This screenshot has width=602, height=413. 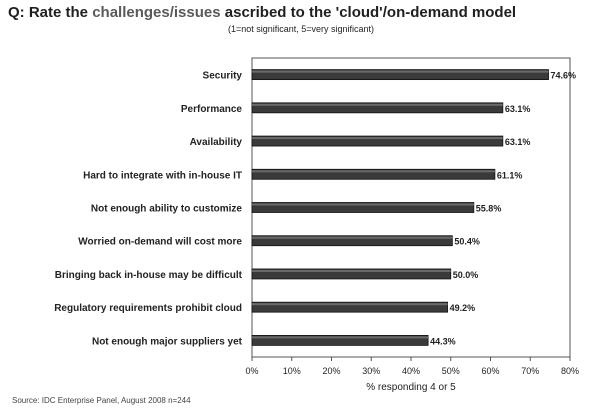 I want to click on chart-subtitle: (1=not significant, 5=very significant), so click(x=301, y=29).